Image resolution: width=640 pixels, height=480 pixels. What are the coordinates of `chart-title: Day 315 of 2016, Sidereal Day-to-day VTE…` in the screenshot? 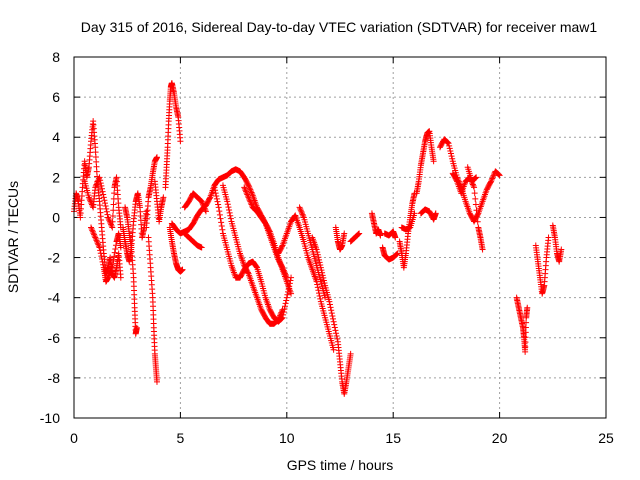 It's located at (339, 27).